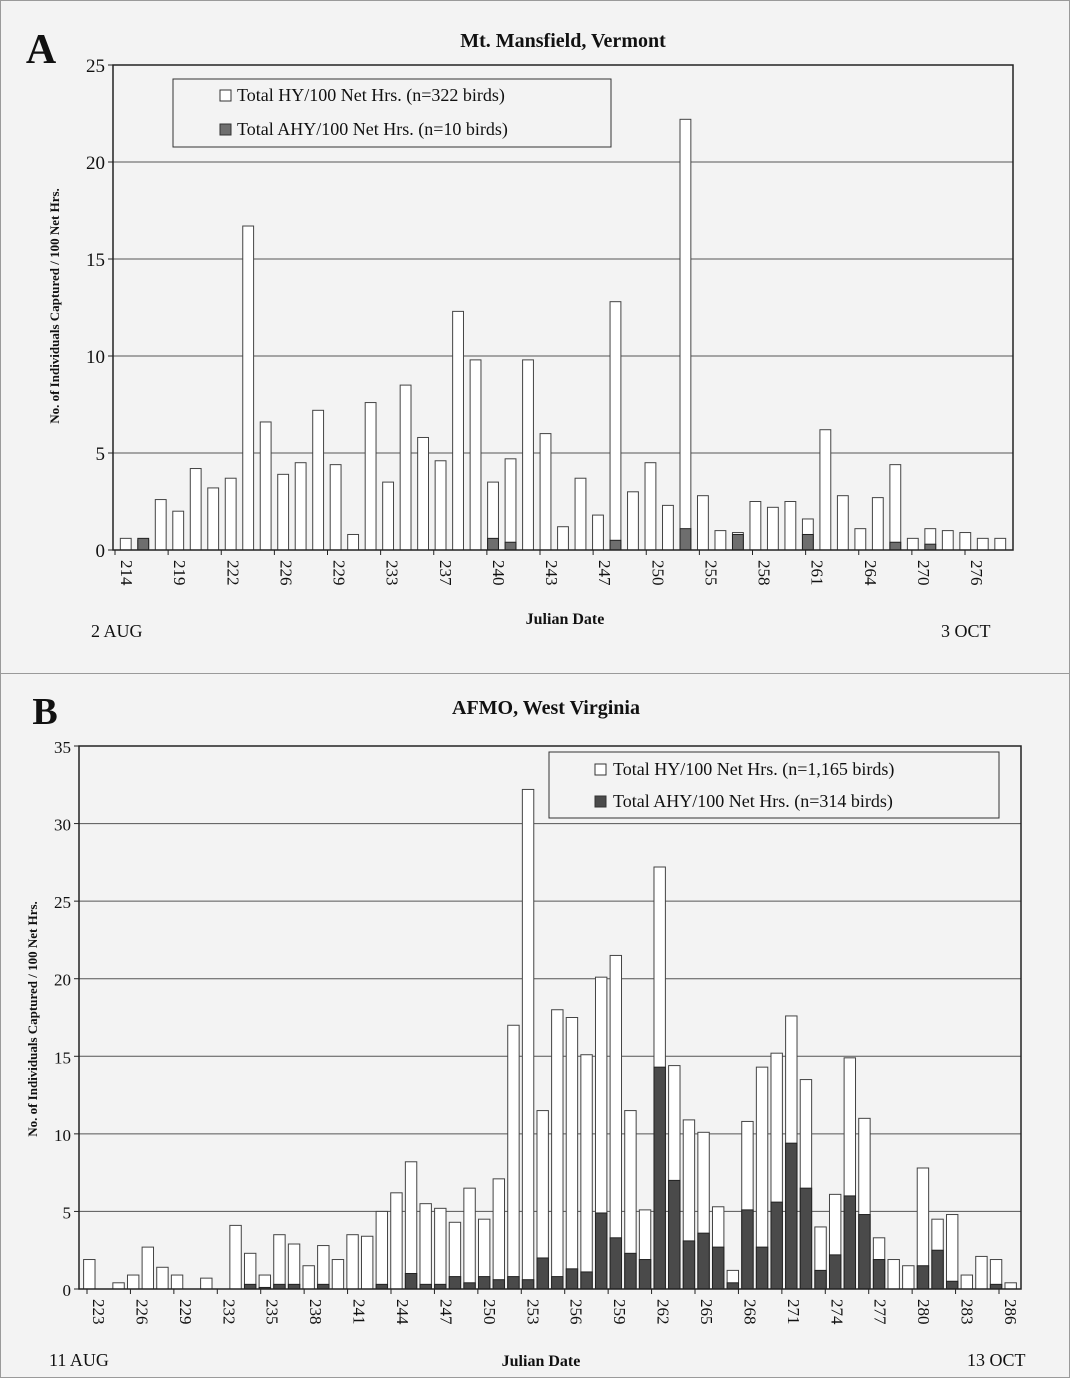 The image size is (1070, 1378). I want to click on x-tick-label: 268, so click(749, 1312).